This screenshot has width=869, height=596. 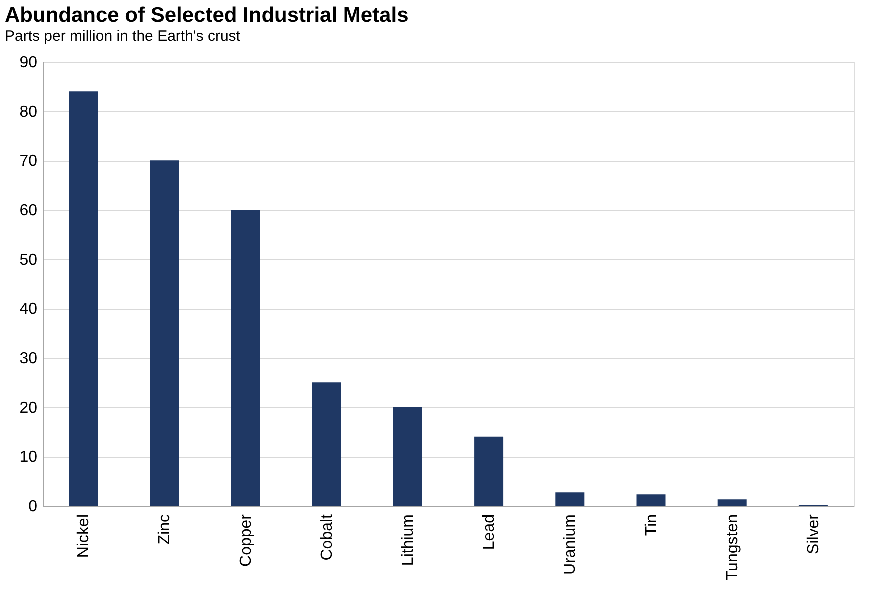 I want to click on x-tick-label: Tin, so click(x=651, y=525).